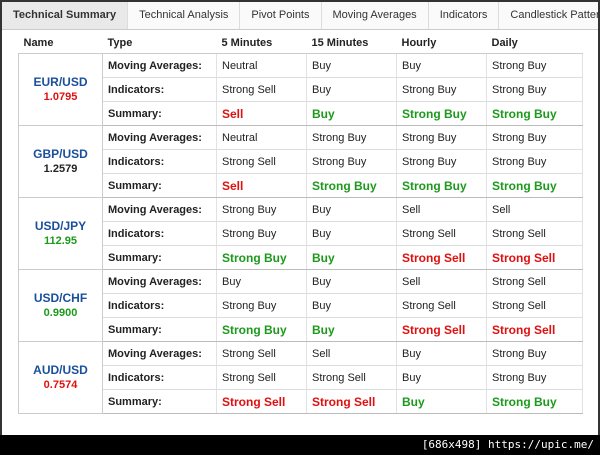 The width and height of the screenshot is (600, 455). What do you see at coordinates (60, 240) in the screenshot?
I see `pair-price: 112.95` at bounding box center [60, 240].